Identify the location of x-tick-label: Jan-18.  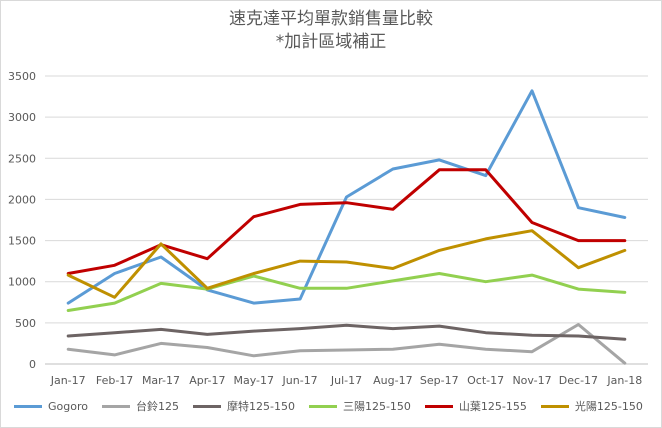
(624, 380).